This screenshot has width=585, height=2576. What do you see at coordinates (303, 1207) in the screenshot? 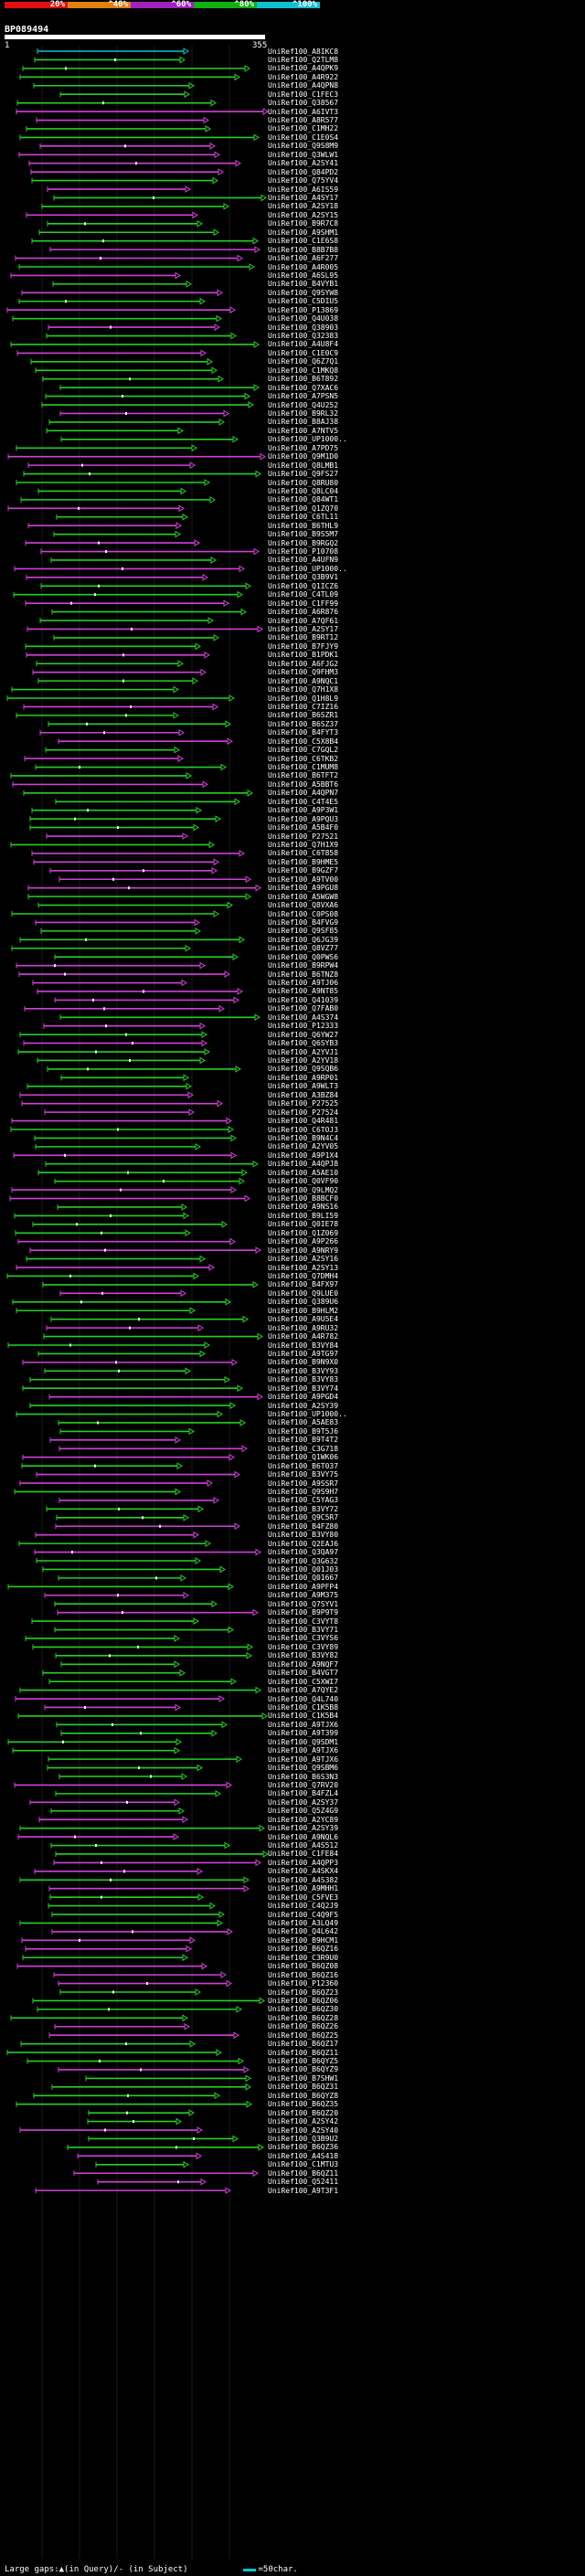
I see `hit-label: UniRef100_A9NS16` at bounding box center [303, 1207].